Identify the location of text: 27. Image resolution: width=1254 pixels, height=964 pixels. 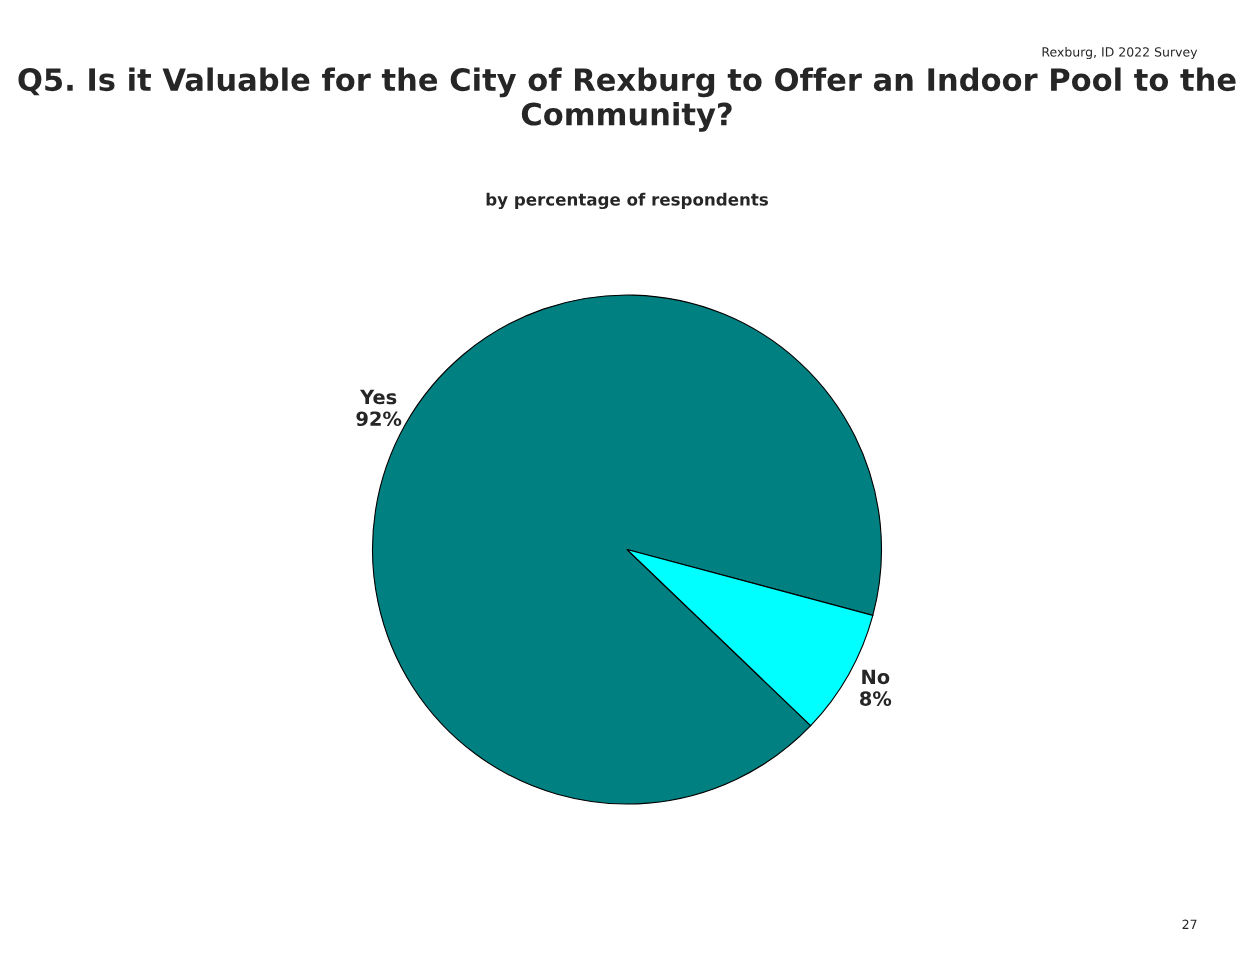
(1189, 924).